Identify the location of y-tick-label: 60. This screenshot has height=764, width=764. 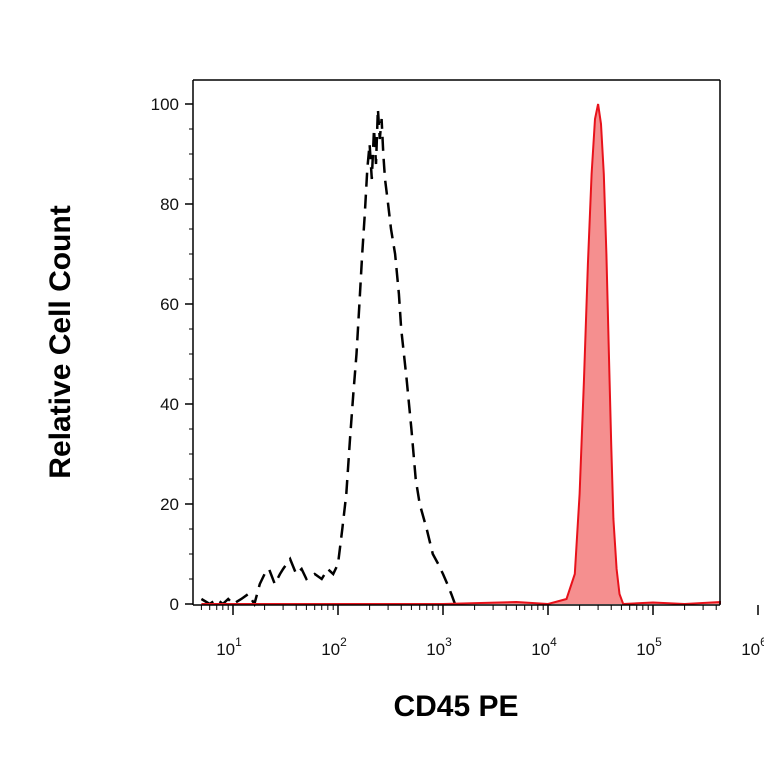
(169, 304).